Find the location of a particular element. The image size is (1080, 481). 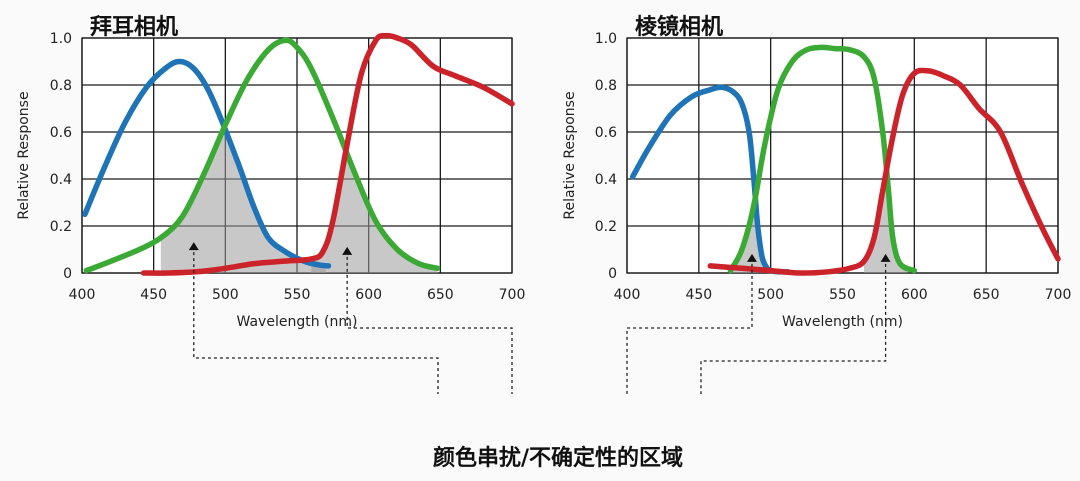

figure-caption: 颜色串扰/不确定性的区域 is located at coordinates (558, 458).